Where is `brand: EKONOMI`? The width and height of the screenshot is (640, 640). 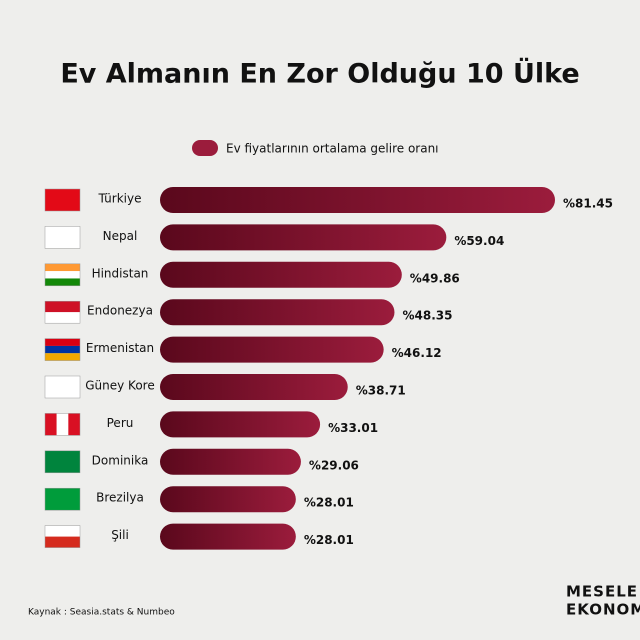
brand: EKONOMI is located at coordinates (603, 610).